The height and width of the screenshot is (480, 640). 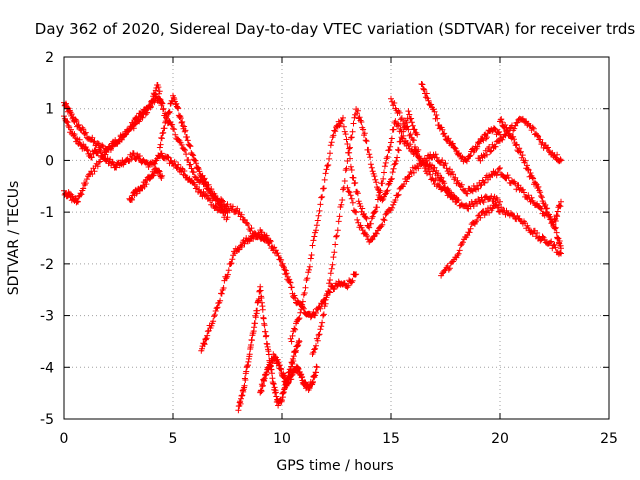 What do you see at coordinates (500, 439) in the screenshot?
I see `x-tick-label: 20` at bounding box center [500, 439].